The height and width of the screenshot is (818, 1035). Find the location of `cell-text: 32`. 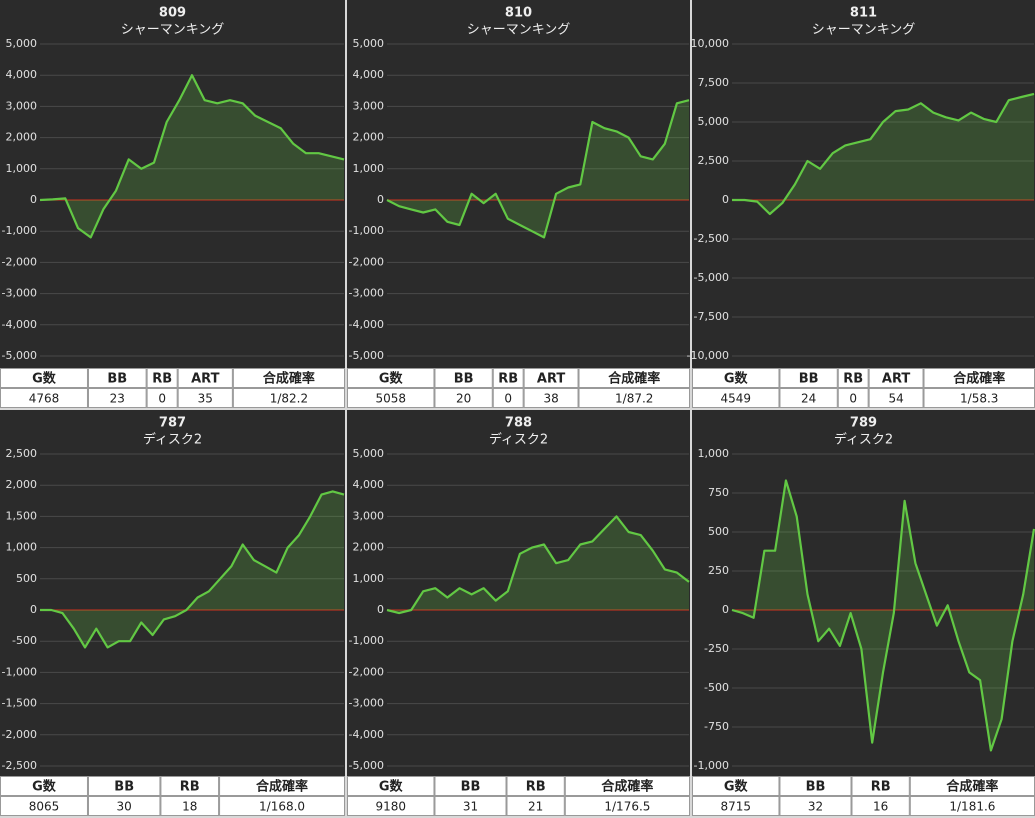

cell-text: 32 is located at coordinates (815, 807).